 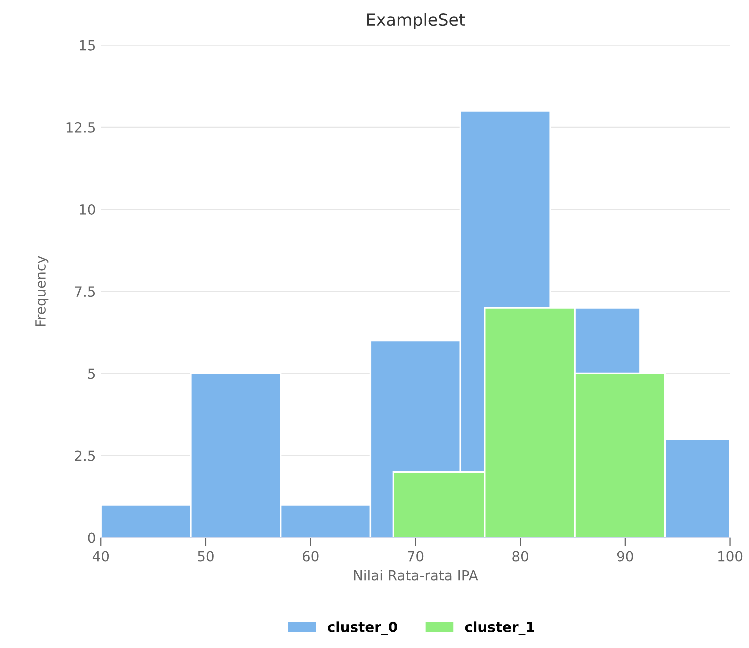 What do you see at coordinates (416, 575) in the screenshot?
I see `x-axis-title: Nilai Rata-rata IPA` at bounding box center [416, 575].